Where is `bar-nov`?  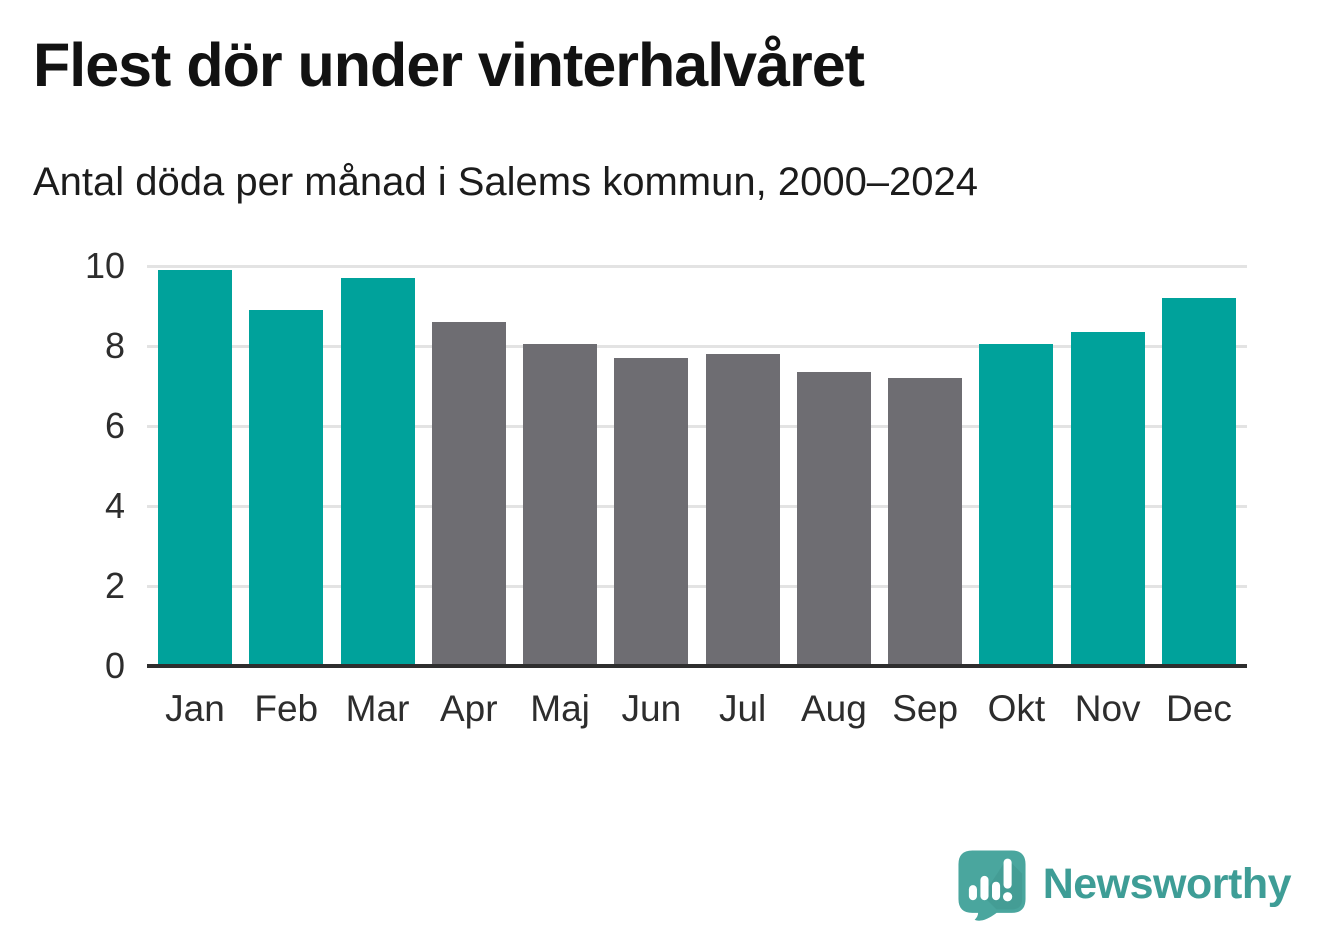
bar-nov is located at coordinates (1107, 499).